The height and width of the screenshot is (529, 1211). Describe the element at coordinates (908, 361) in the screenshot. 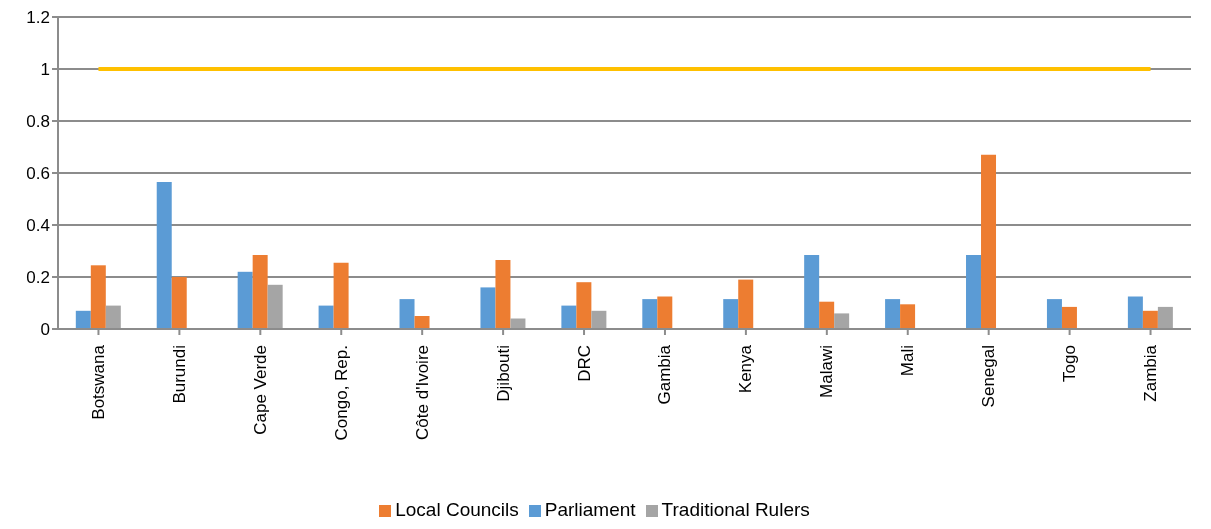

I see `x-tick-label: Mali` at that location.